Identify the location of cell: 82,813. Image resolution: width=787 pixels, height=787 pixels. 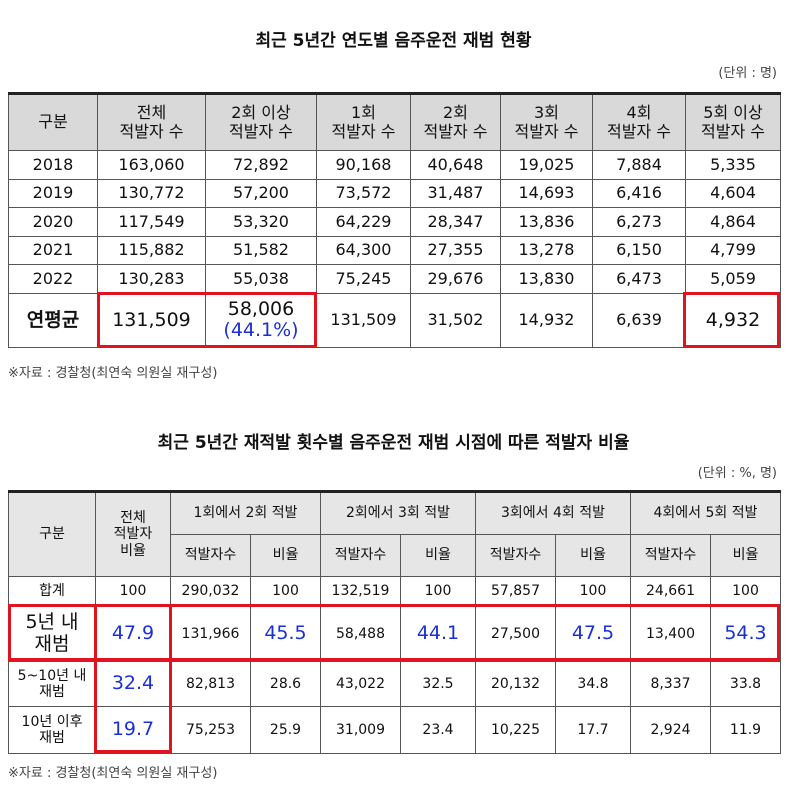
(210, 684).